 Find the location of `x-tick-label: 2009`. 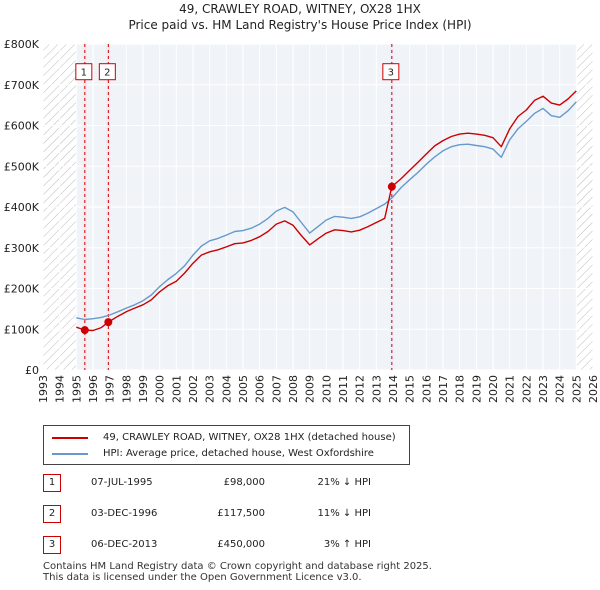

x-tick-label: 2009 is located at coordinates (310, 389).